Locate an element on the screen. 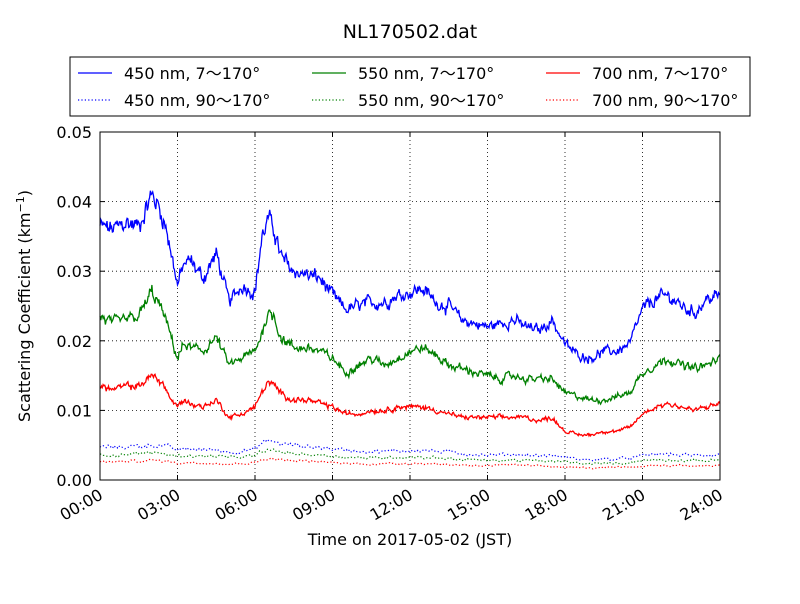 This screenshot has width=800, height=604. x-tick-label: 21:00 is located at coordinates (623, 505).